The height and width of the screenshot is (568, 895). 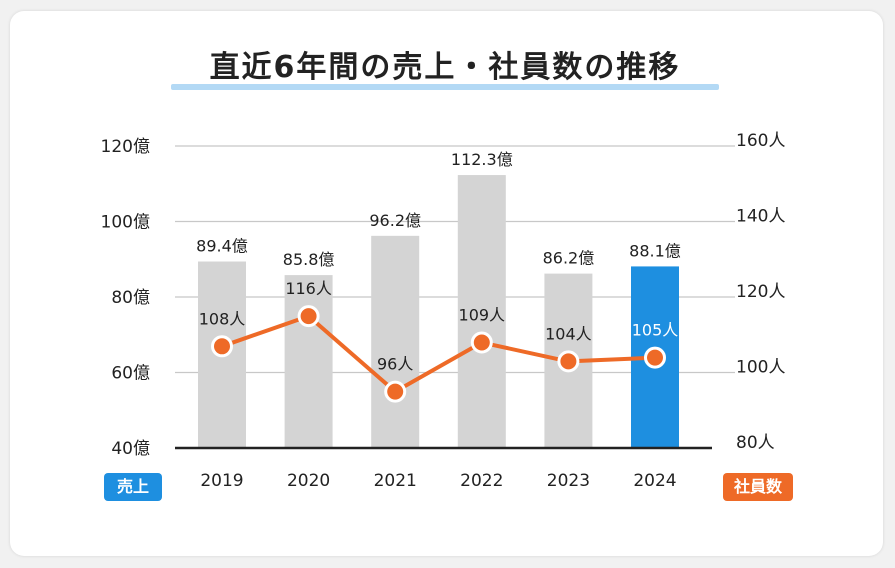 I want to click on sales-axis-badge: 売上, so click(x=133, y=487).